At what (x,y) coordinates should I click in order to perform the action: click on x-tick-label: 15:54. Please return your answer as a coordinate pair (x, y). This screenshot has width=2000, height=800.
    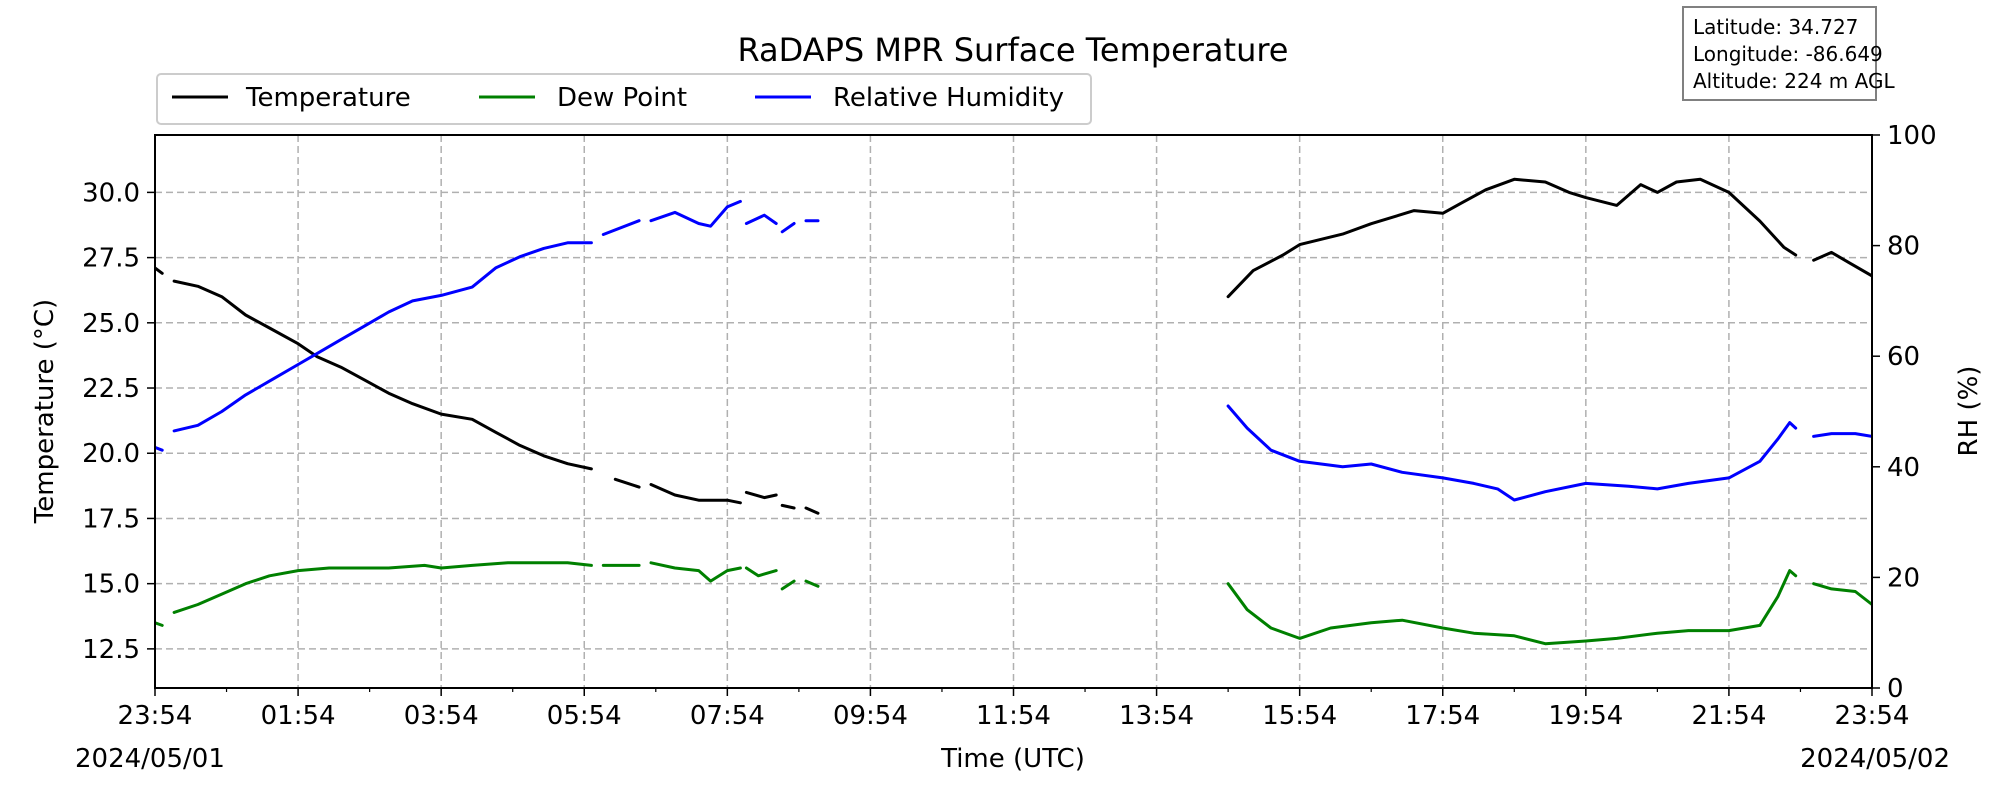
    Looking at the image, I should click on (1299, 716).